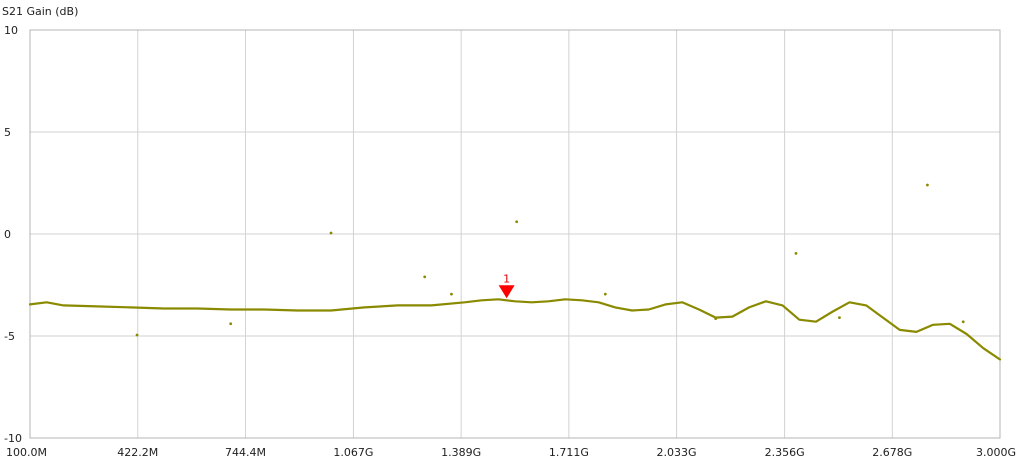 The height and width of the screenshot is (461, 1020). I want to click on y-tick-labels: 10 5 0 -5 -10, so click(13, 234).